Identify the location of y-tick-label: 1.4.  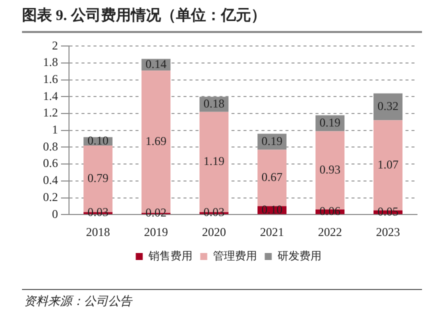
(50, 95).